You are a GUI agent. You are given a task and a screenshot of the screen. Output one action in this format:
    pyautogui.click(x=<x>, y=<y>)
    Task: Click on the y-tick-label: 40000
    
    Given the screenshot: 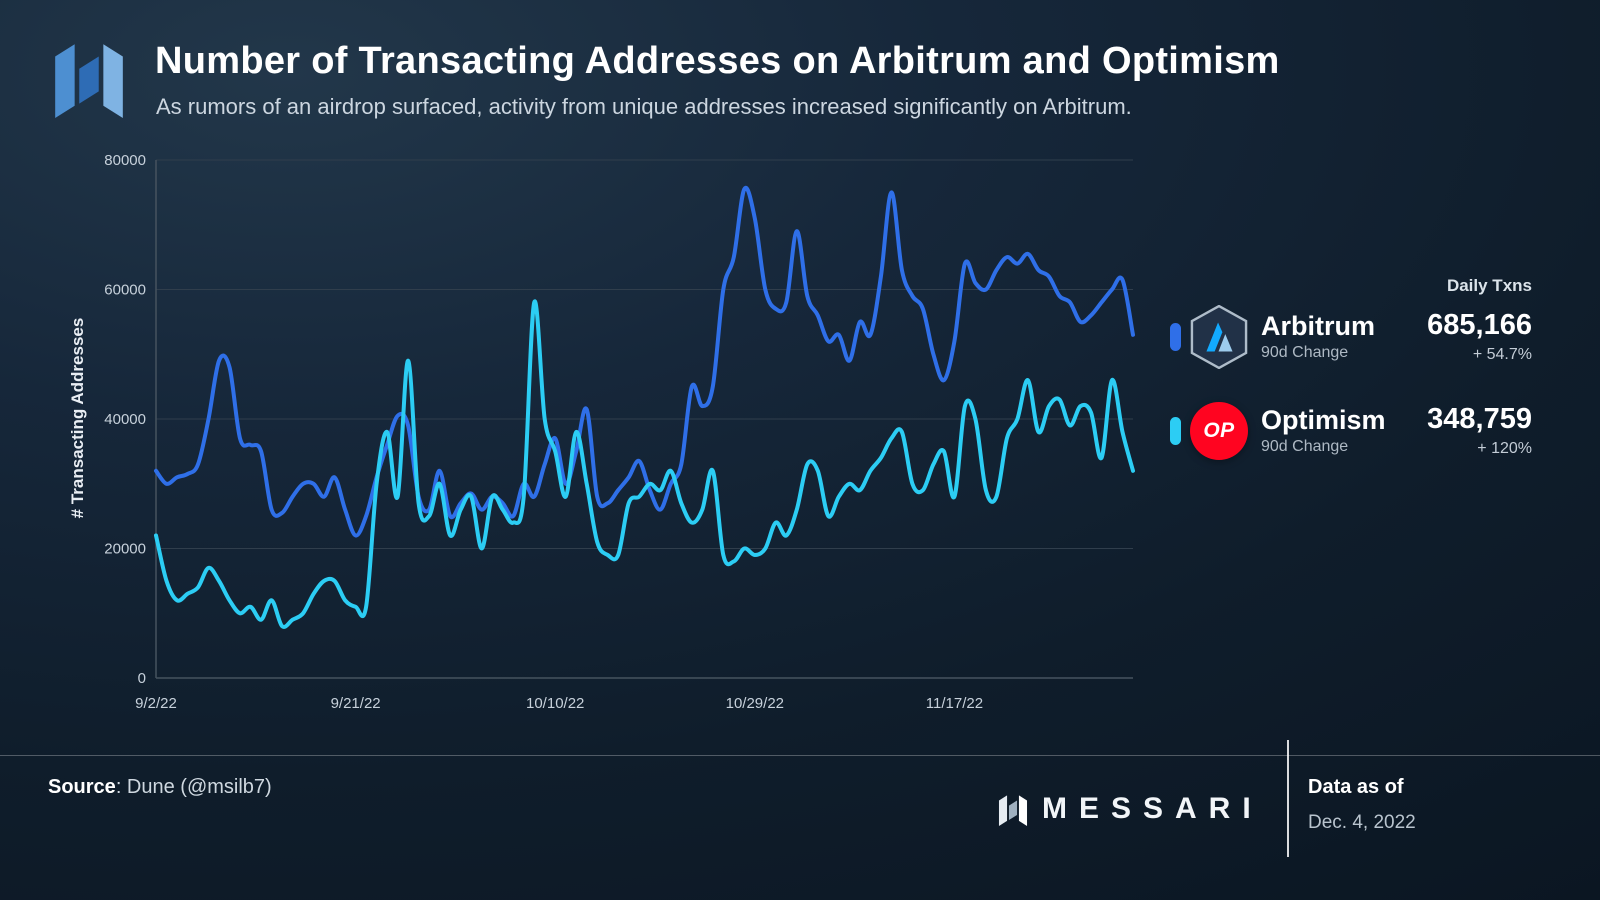 What is the action you would take?
    pyautogui.click(x=125, y=419)
    